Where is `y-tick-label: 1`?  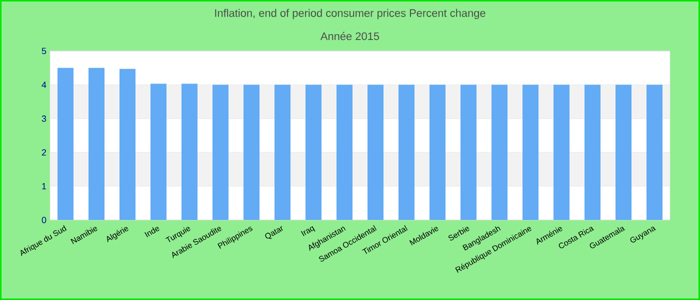
y-tick-label: 1 is located at coordinates (44, 186).